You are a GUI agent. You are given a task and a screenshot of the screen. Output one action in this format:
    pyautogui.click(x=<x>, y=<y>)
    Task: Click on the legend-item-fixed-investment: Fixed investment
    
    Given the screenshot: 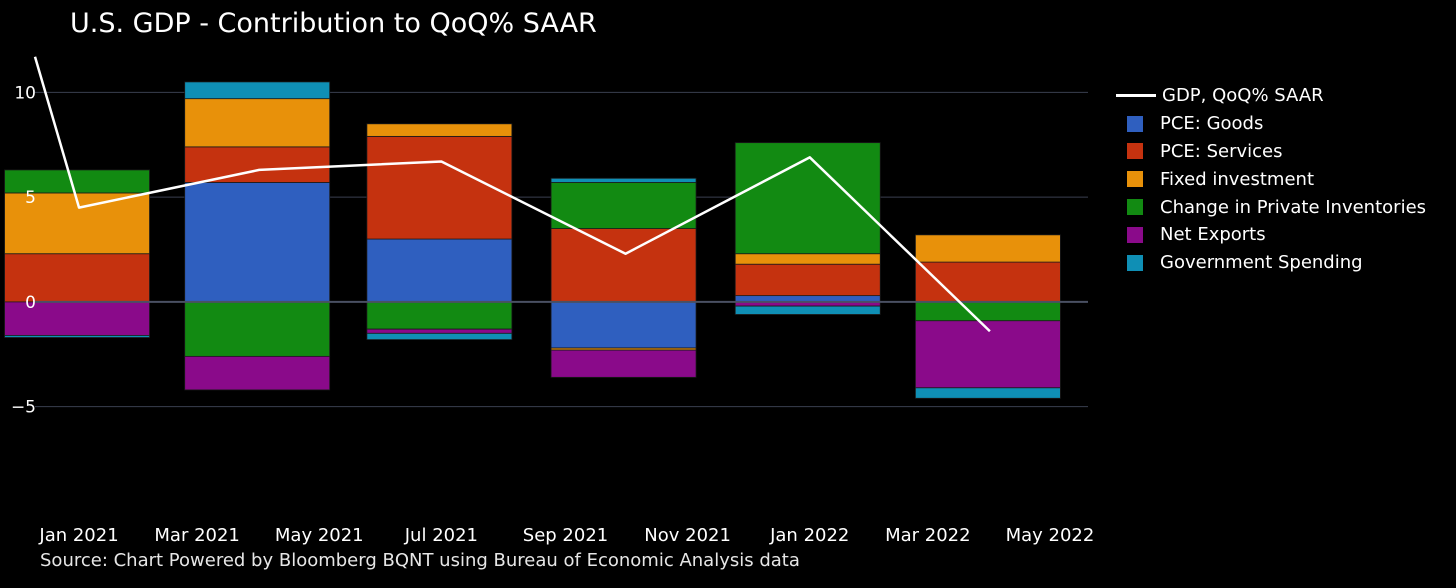 What is the action you would take?
    pyautogui.click(x=1271, y=179)
    